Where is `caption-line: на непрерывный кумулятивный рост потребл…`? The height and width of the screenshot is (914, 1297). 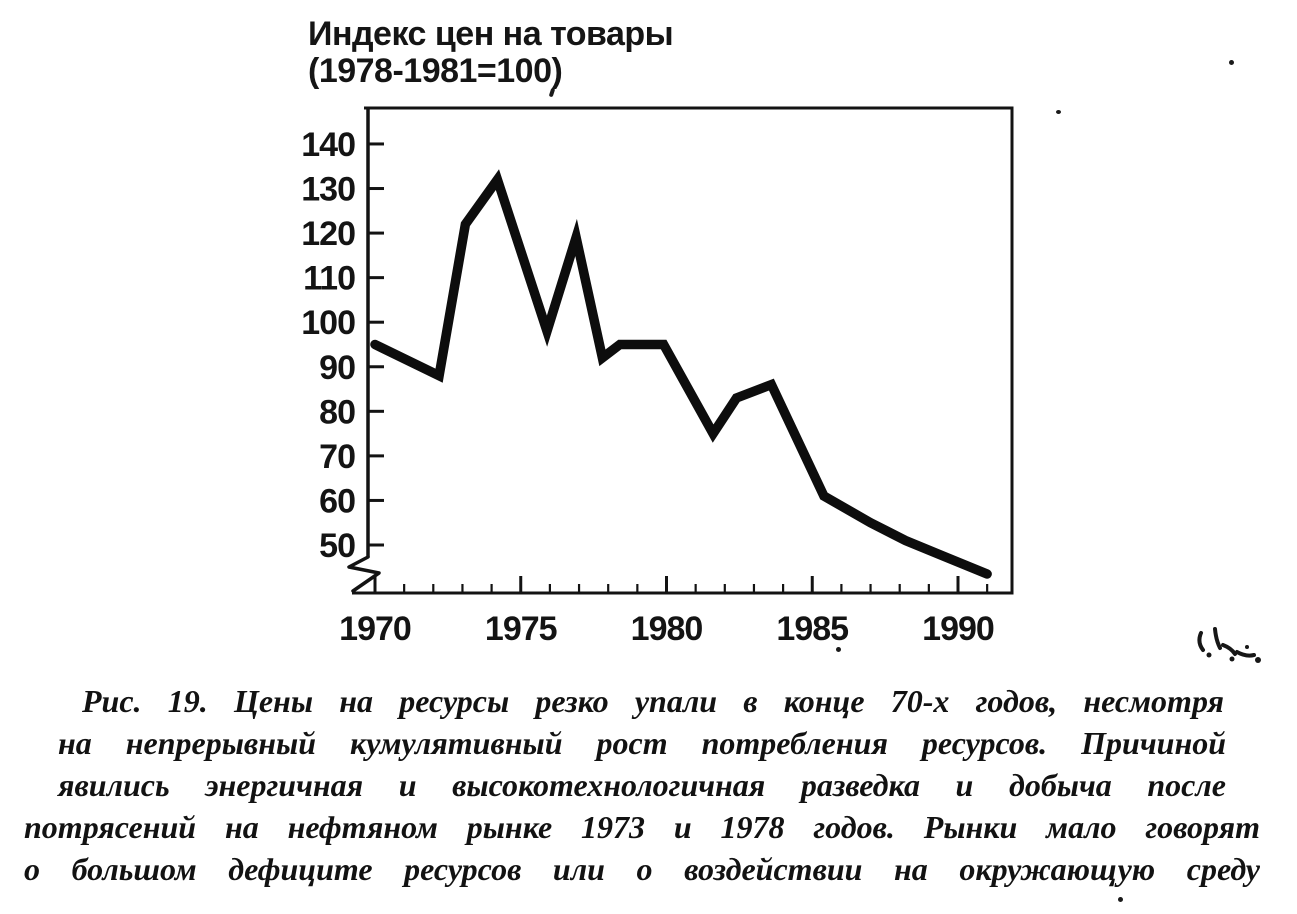 caption-line: на непрерывный кумулятивный рост потребл… is located at coordinates (642, 743).